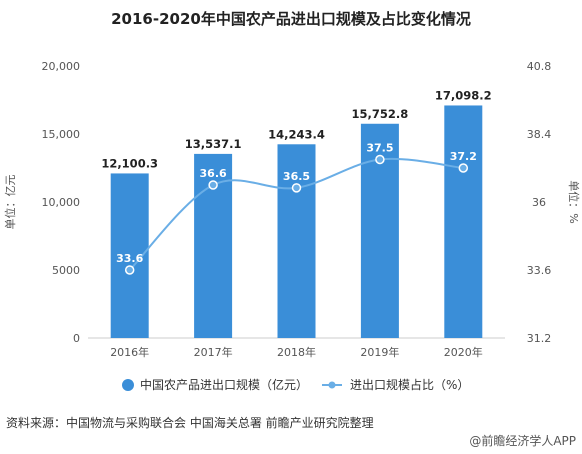  I want to click on y-left-tick-label: 20,000, so click(61, 66).